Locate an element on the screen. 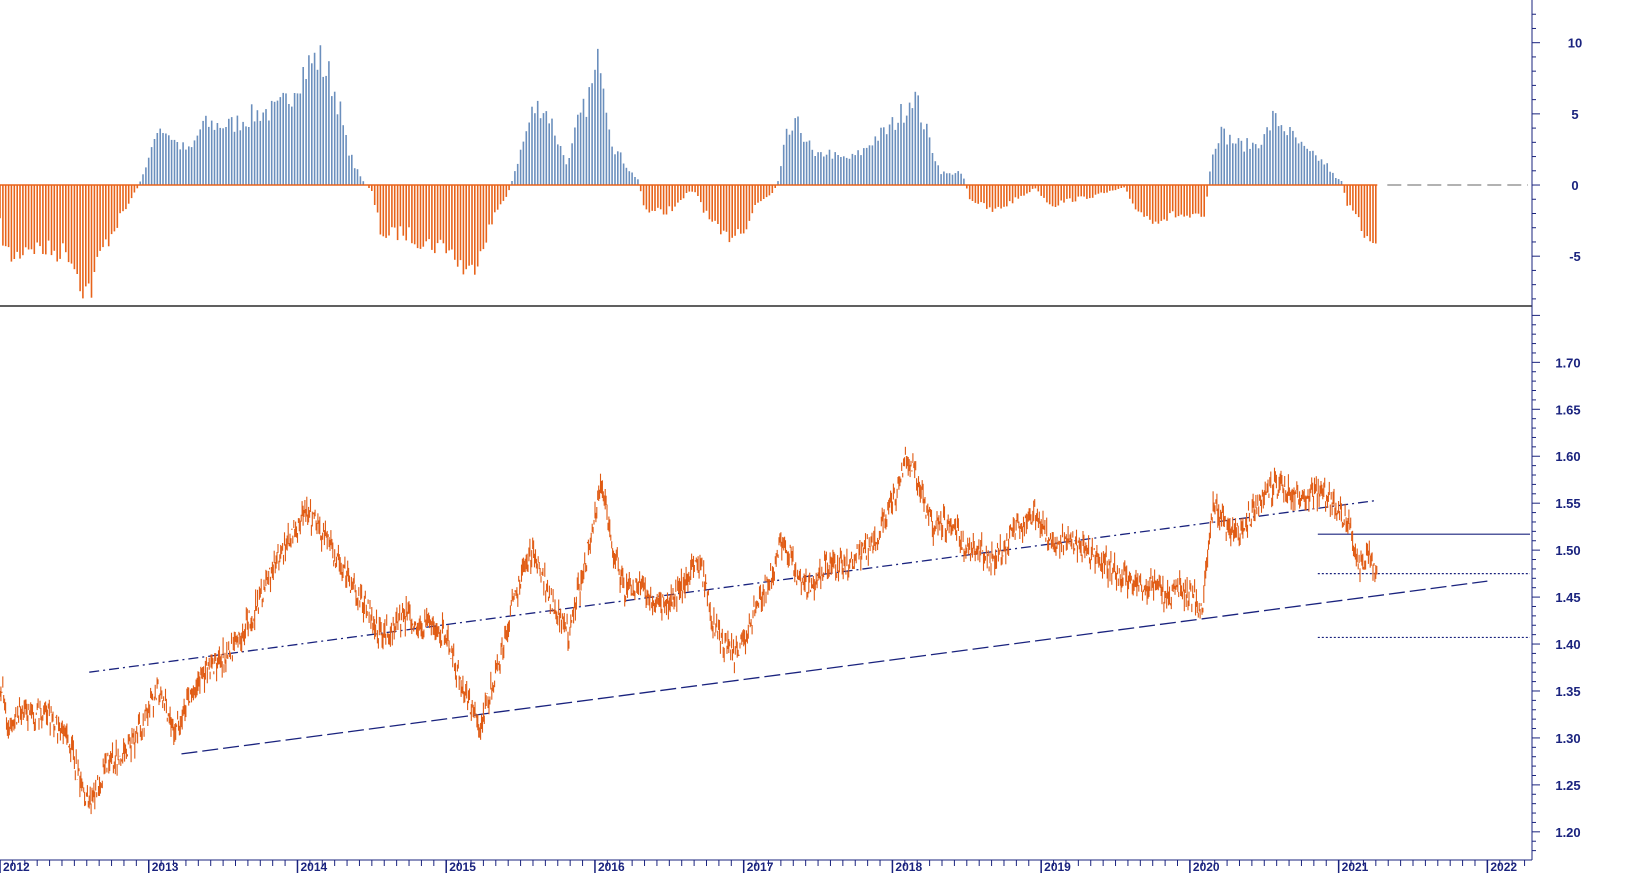  y-tick-label: 1.60 is located at coordinates (1567, 456).